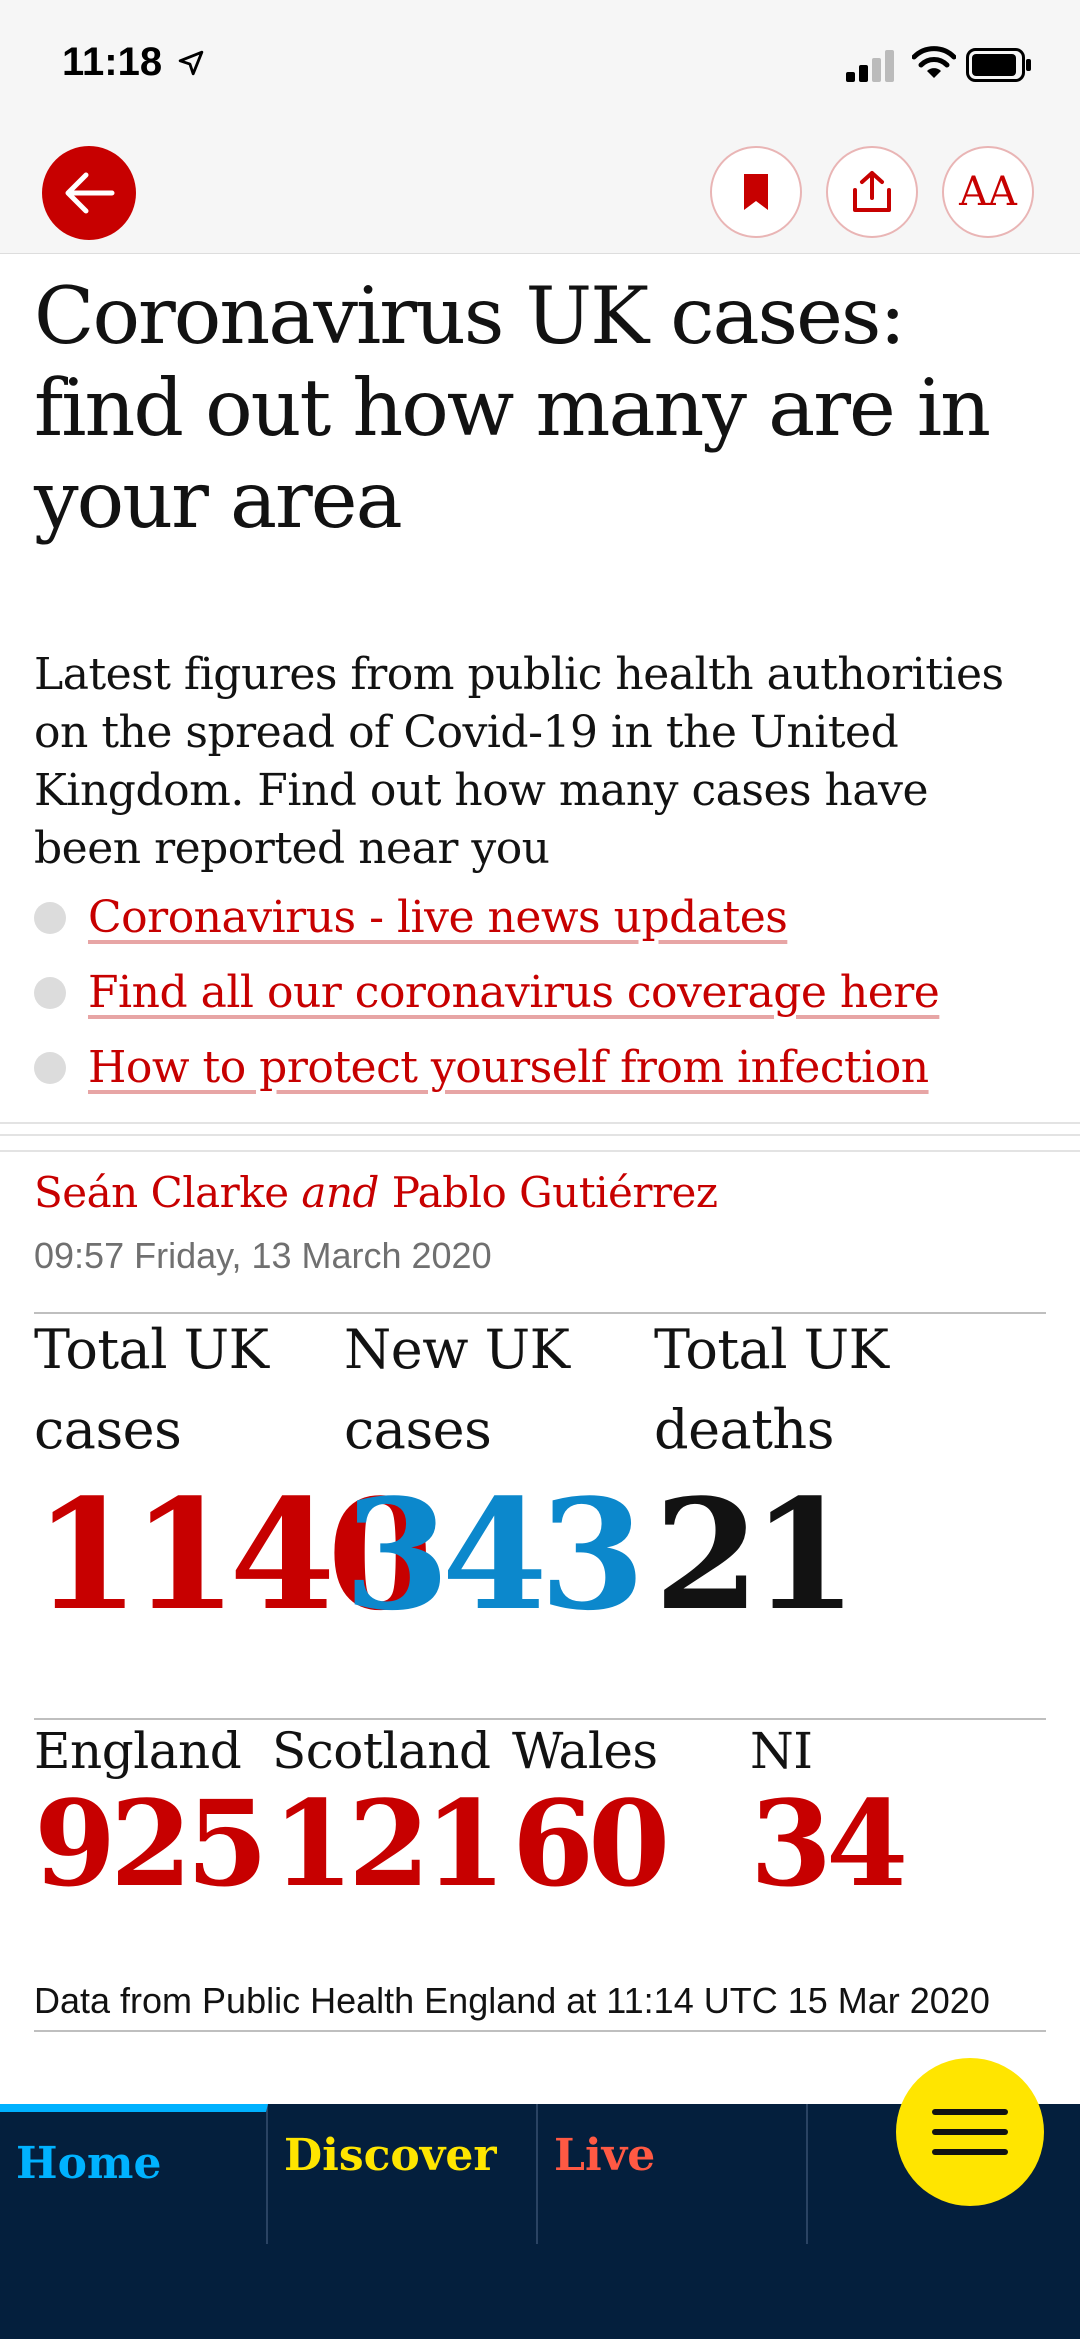 This screenshot has height=2339, width=1080. I want to click on bookmark-button, so click(756, 192).